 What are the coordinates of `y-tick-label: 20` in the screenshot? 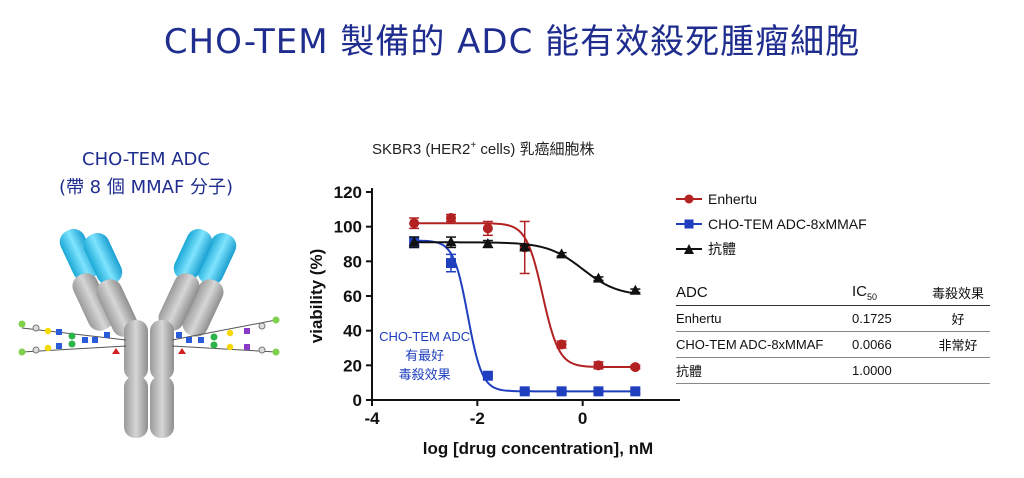 It's located at (352, 365).